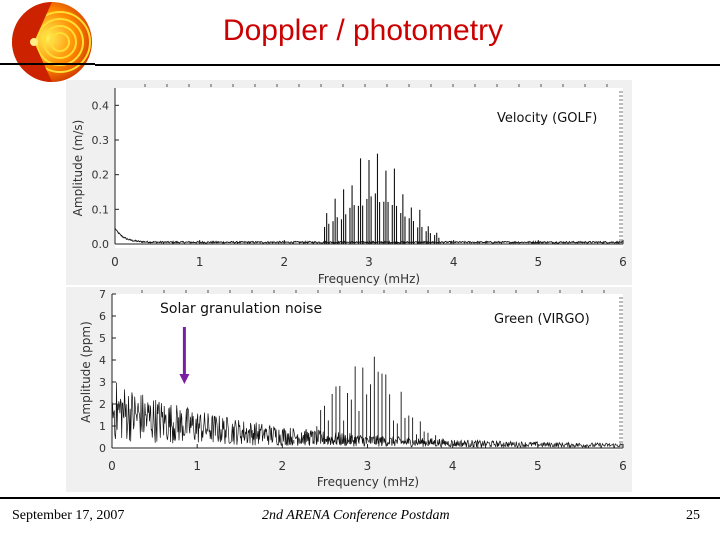 This screenshot has width=720, height=540. Describe the element at coordinates (542, 319) in the screenshot. I see `virgo-series-label: Green (VIRGO)` at that location.